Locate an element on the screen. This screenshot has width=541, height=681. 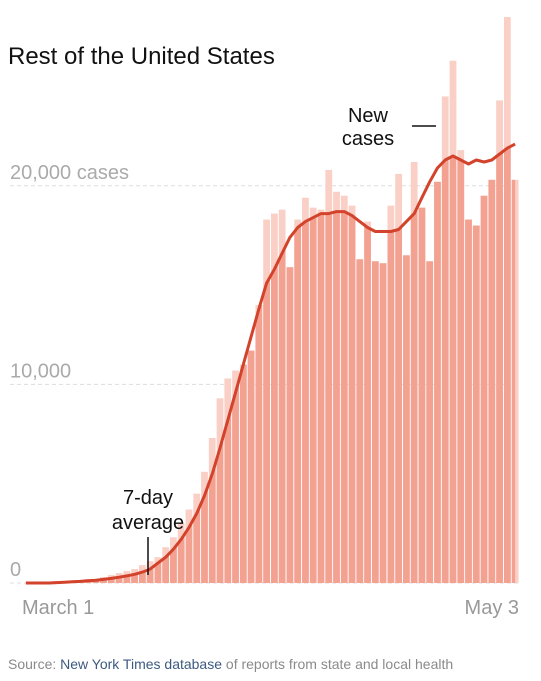
bar is located at coordinates (515, 381).